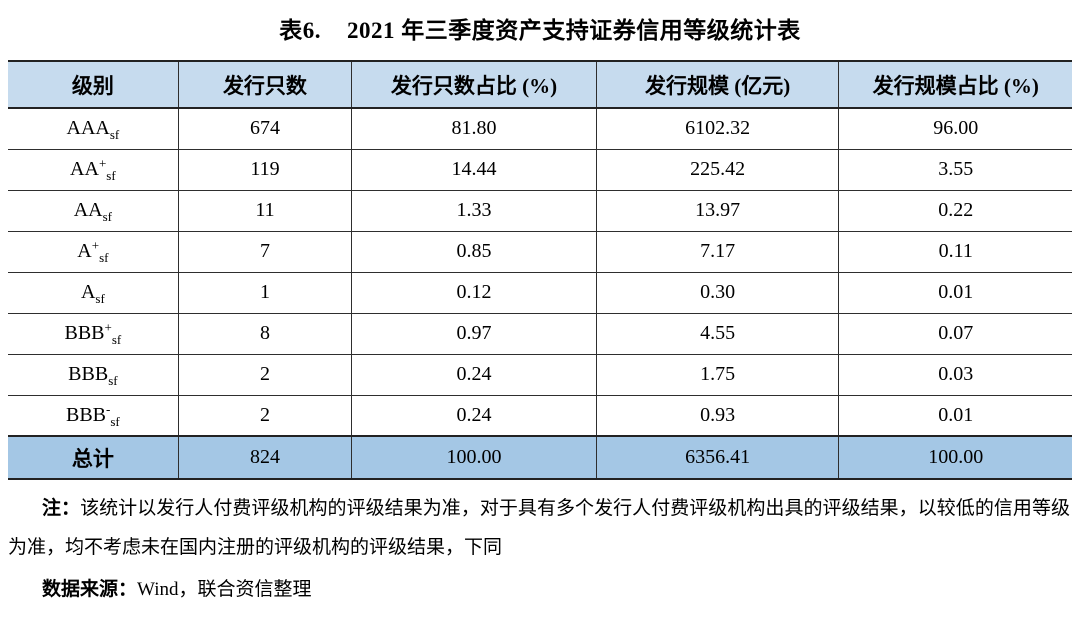  Describe the element at coordinates (93, 415) in the screenshot. I see `grade-cell: BBB-sf` at that location.